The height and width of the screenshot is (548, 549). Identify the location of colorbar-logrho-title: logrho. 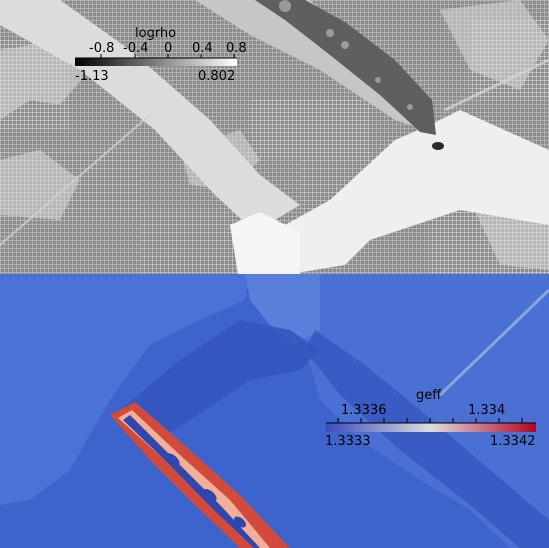
(156, 33).